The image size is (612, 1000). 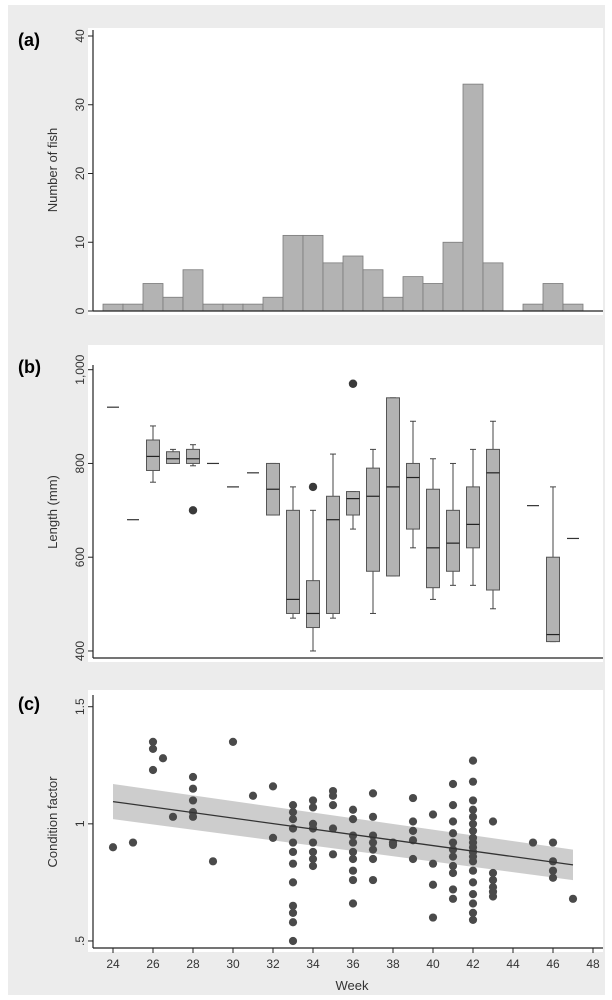 I want to click on panel-c-x-axis-label: Week, so click(x=352, y=985).